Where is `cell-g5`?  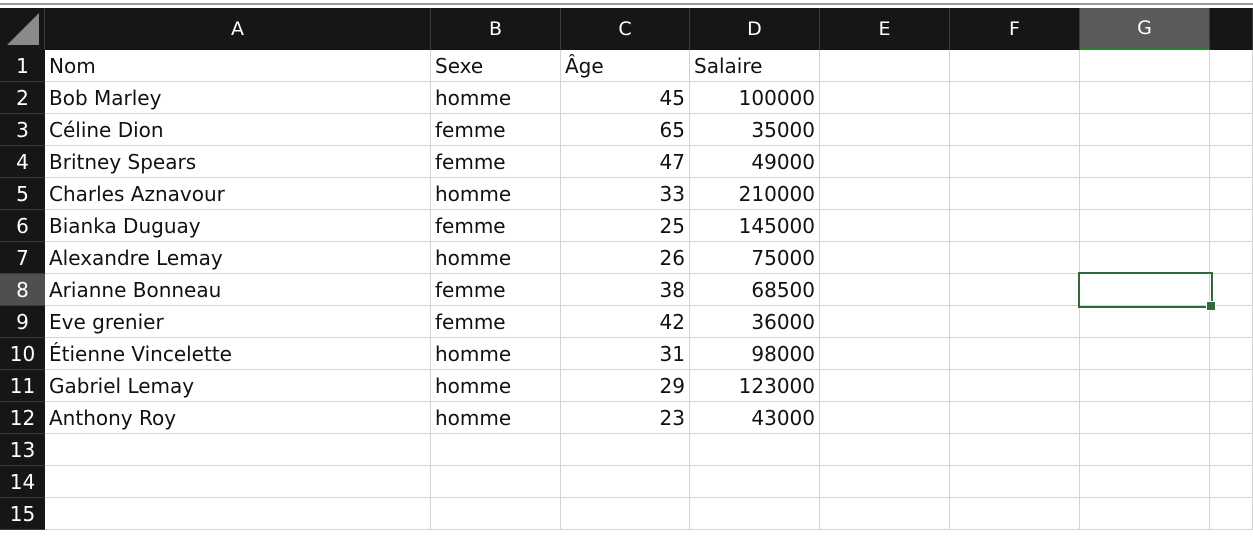
cell-g5 is located at coordinates (1145, 194).